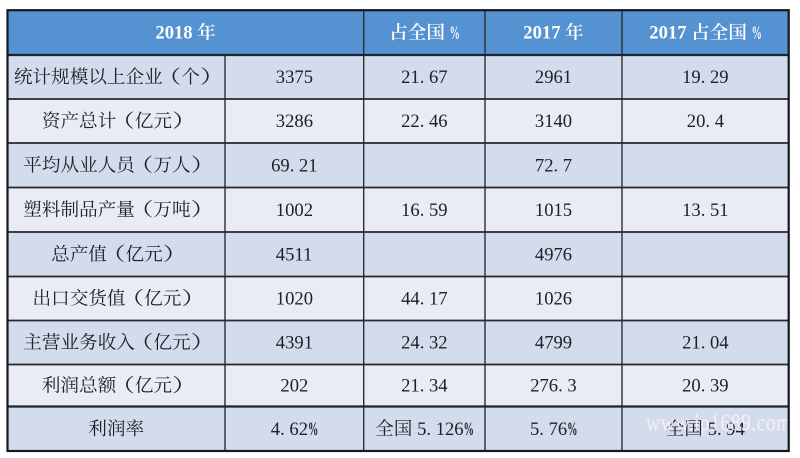 This screenshot has height=458, width=800. What do you see at coordinates (289, 429) in the screenshot?
I see `svg-text: 4. 62` at bounding box center [289, 429].